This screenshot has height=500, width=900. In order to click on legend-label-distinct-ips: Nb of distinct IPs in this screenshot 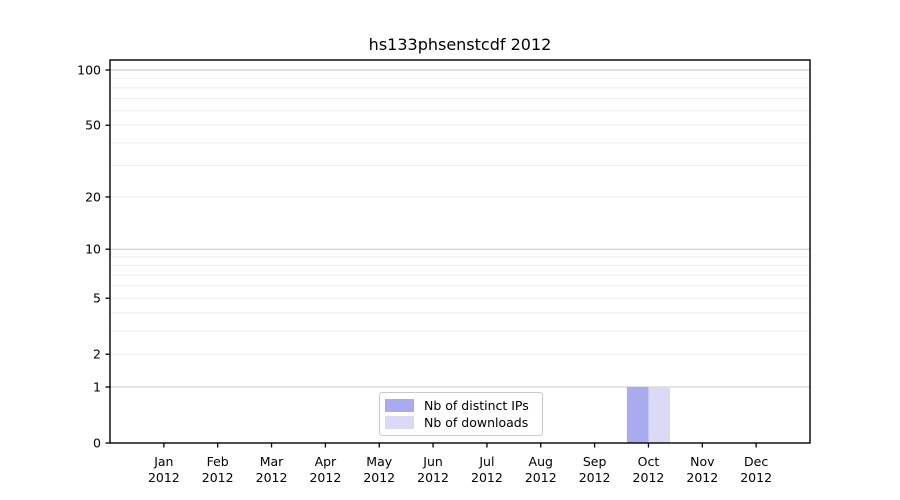, I will do `click(476, 405)`.